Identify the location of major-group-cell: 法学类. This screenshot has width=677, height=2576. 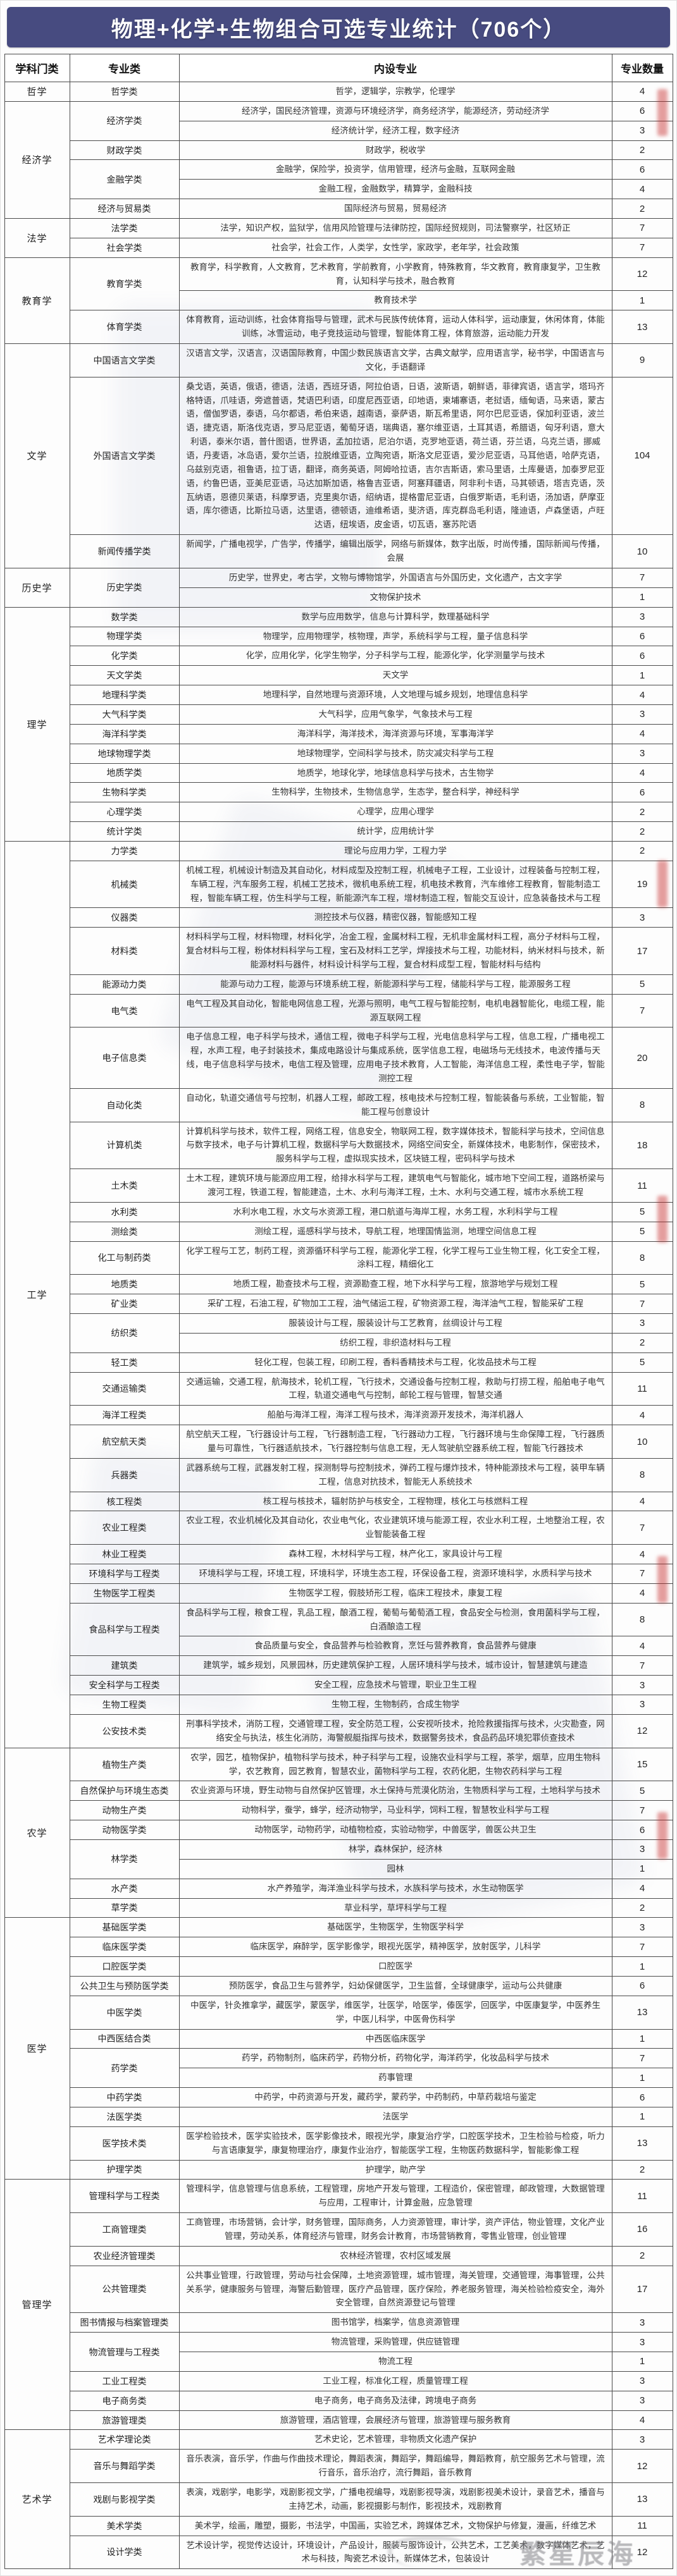
(124, 228).